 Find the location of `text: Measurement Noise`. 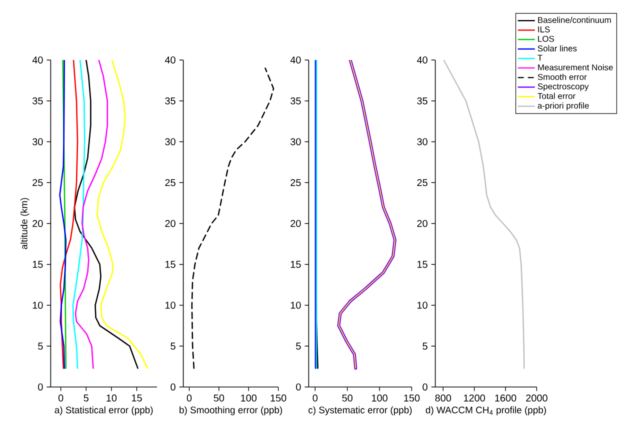

text: Measurement Noise is located at coordinates (575, 67).